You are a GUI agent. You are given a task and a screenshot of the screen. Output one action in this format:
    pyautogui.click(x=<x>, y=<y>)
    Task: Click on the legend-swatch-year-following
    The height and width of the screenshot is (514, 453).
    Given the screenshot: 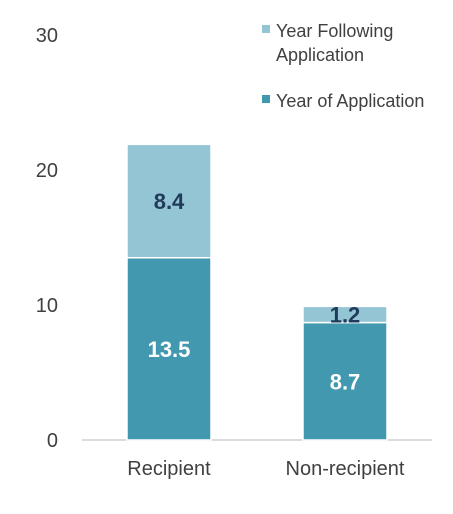 What is the action you would take?
    pyautogui.click(x=266, y=29)
    